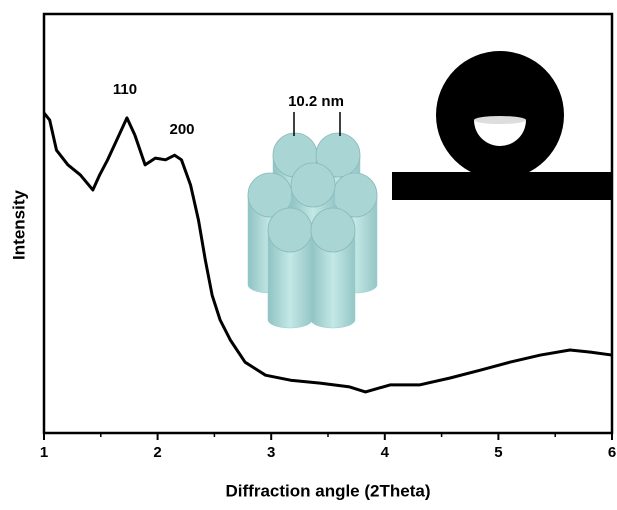  I want to click on cylinder-body, so click(333, 279).